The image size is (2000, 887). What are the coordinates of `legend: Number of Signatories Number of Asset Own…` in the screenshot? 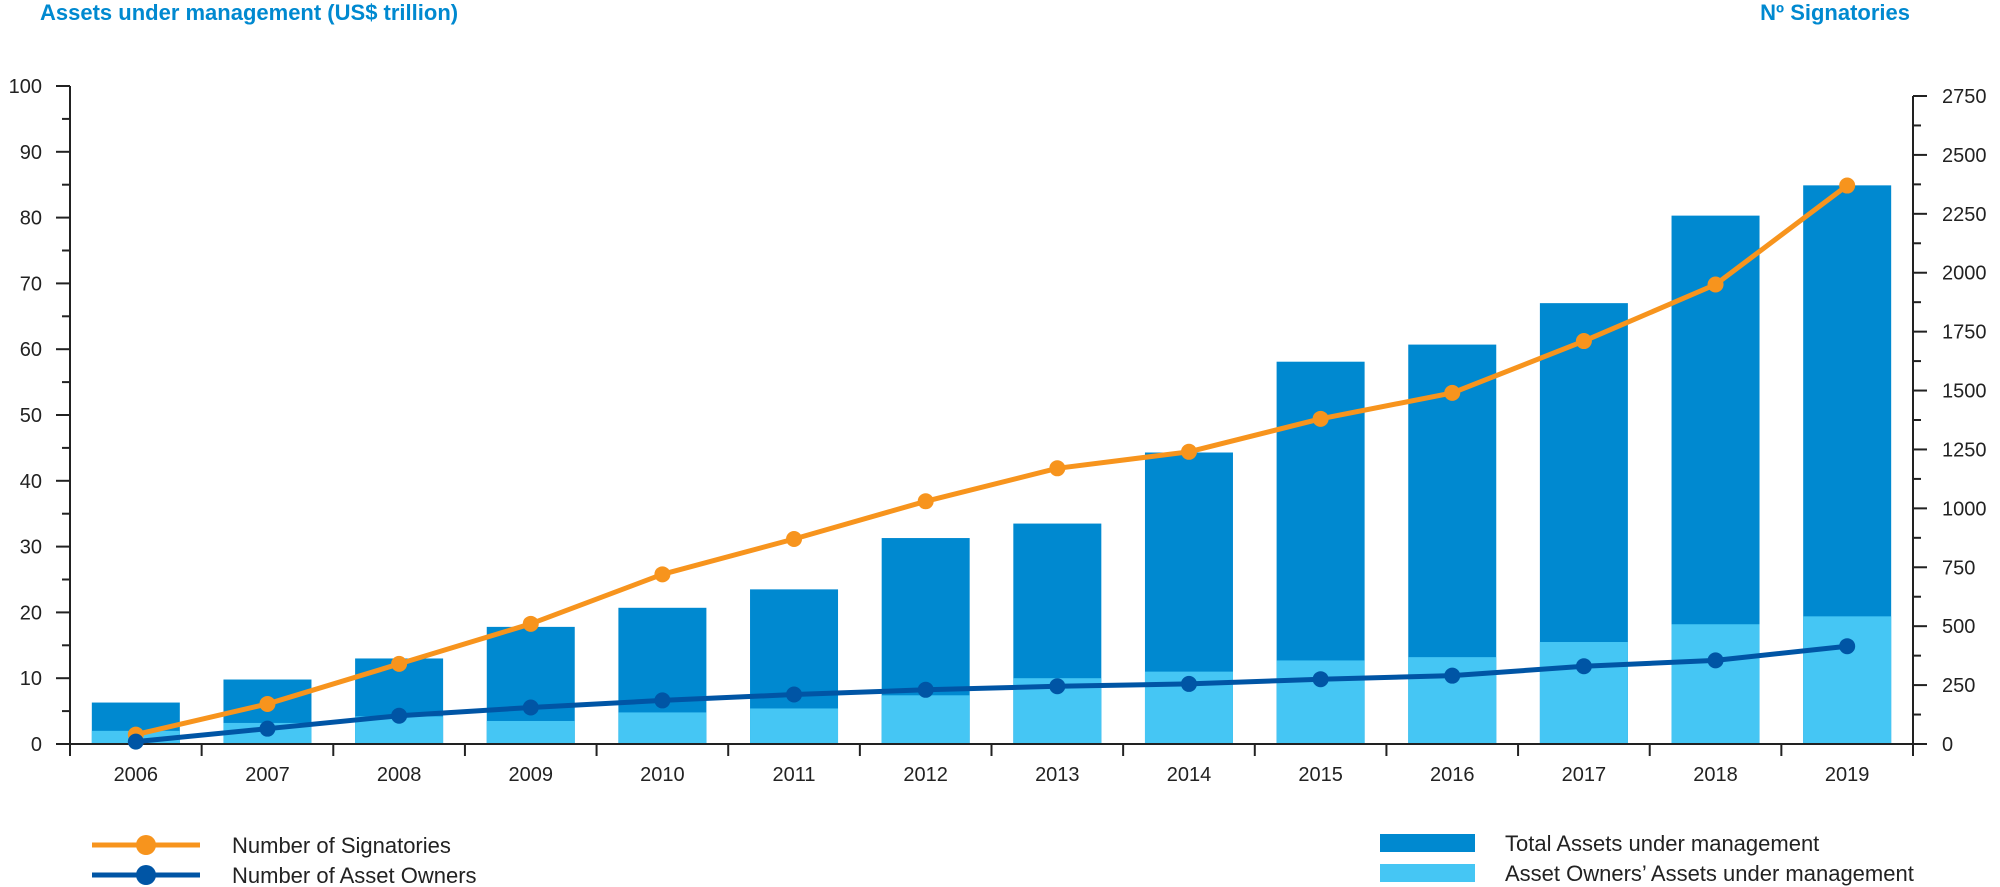 It's located at (1003, 859).